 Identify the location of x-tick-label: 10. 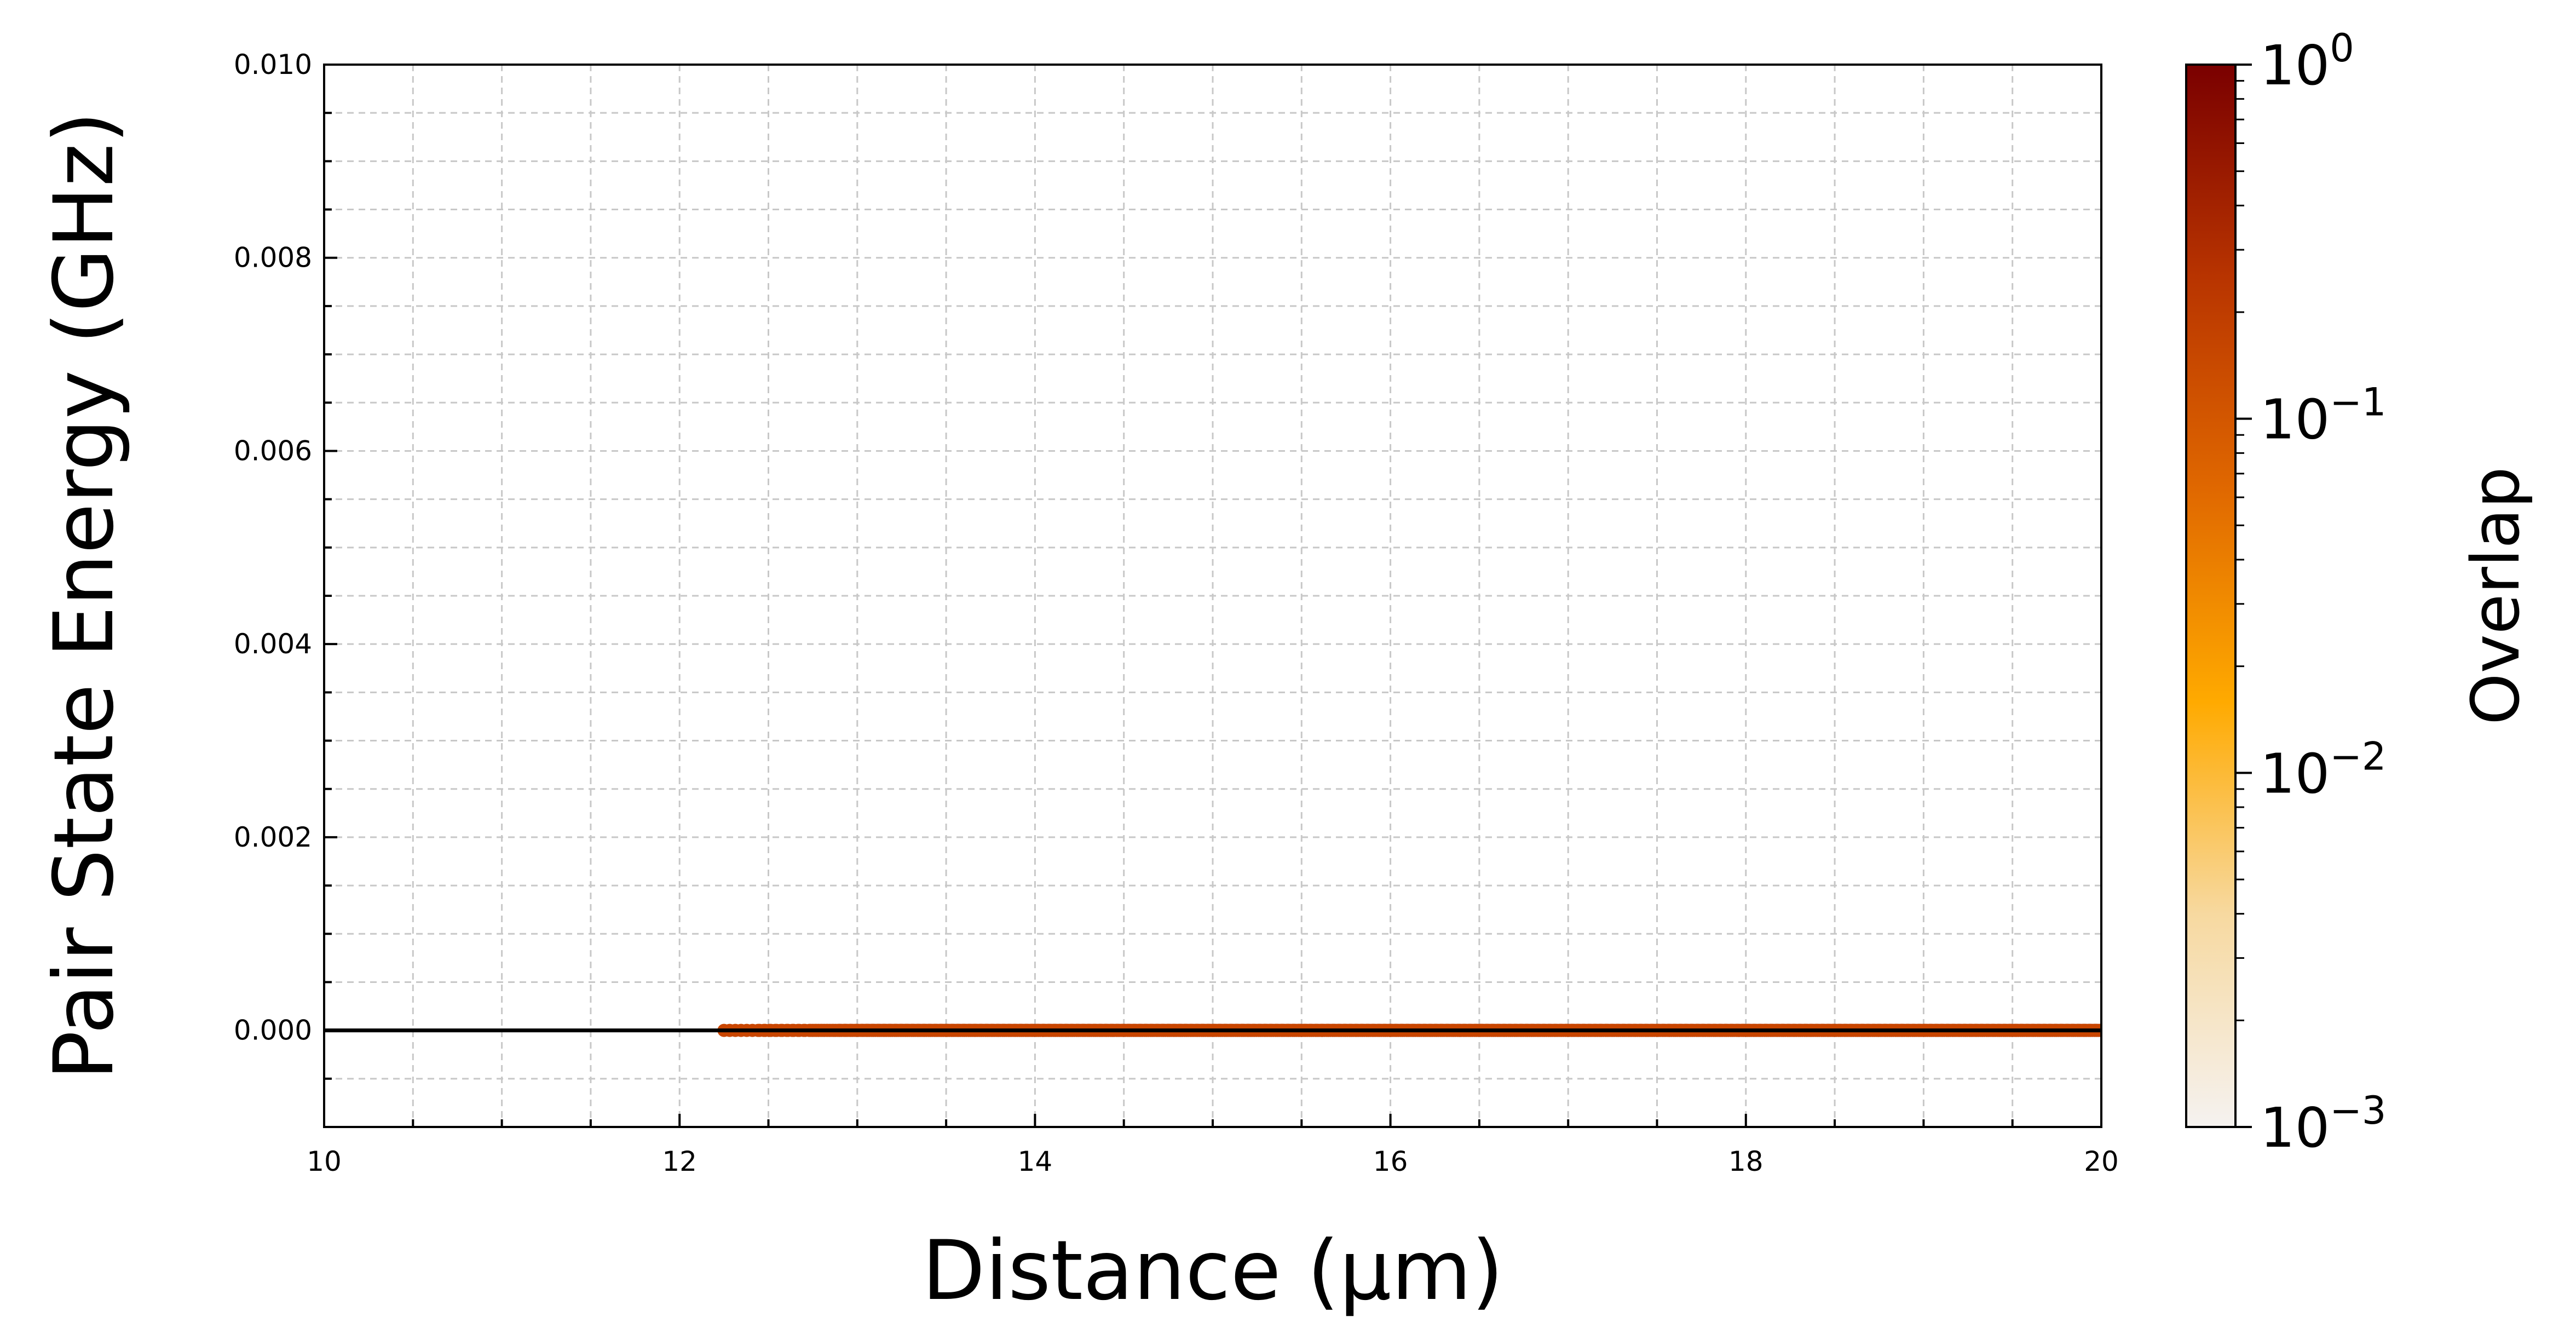
(324, 1161).